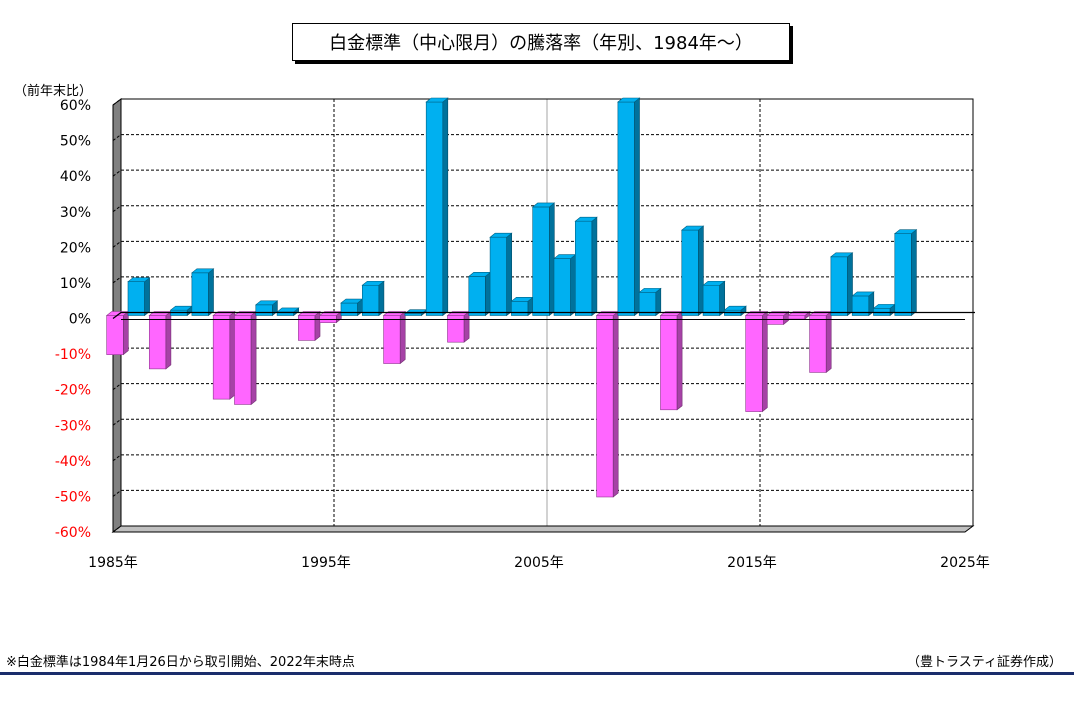  Describe the element at coordinates (73, 426) in the screenshot. I see `y-tick-label: -30%` at that location.